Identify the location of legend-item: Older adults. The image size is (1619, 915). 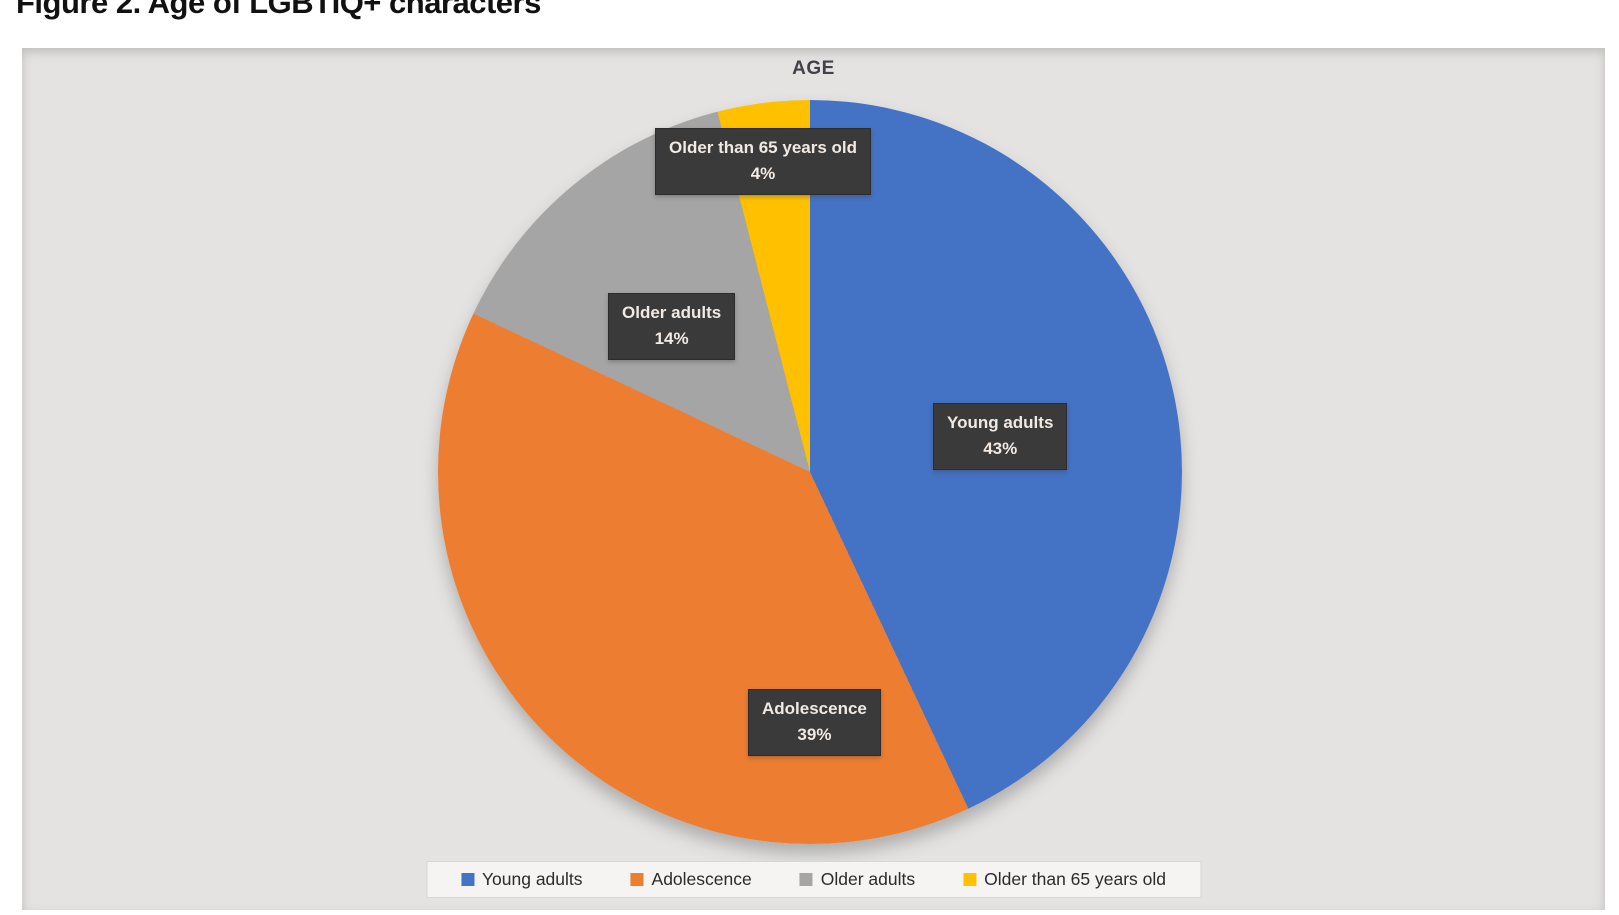
(857, 879).